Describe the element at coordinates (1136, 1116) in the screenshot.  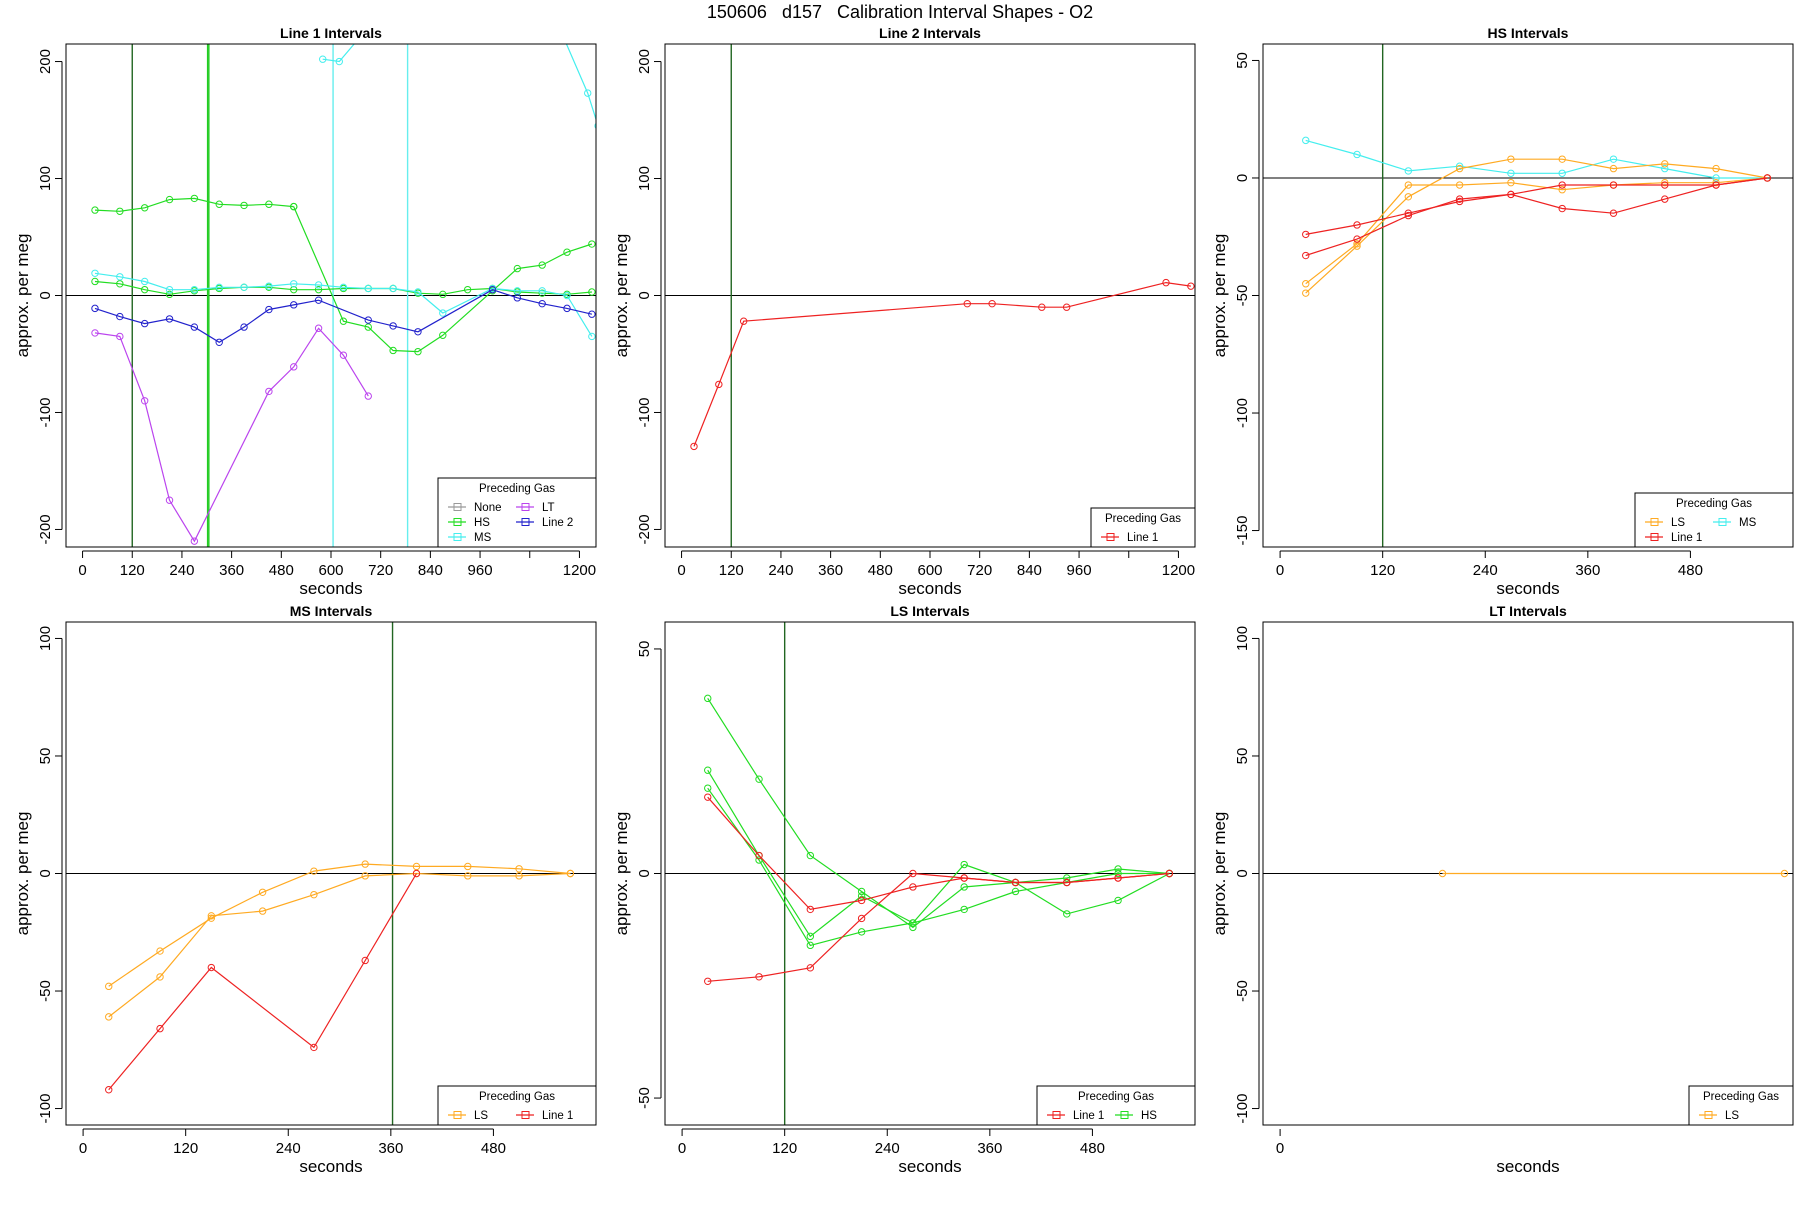
I see `legend-entry-hs: HS` at that location.